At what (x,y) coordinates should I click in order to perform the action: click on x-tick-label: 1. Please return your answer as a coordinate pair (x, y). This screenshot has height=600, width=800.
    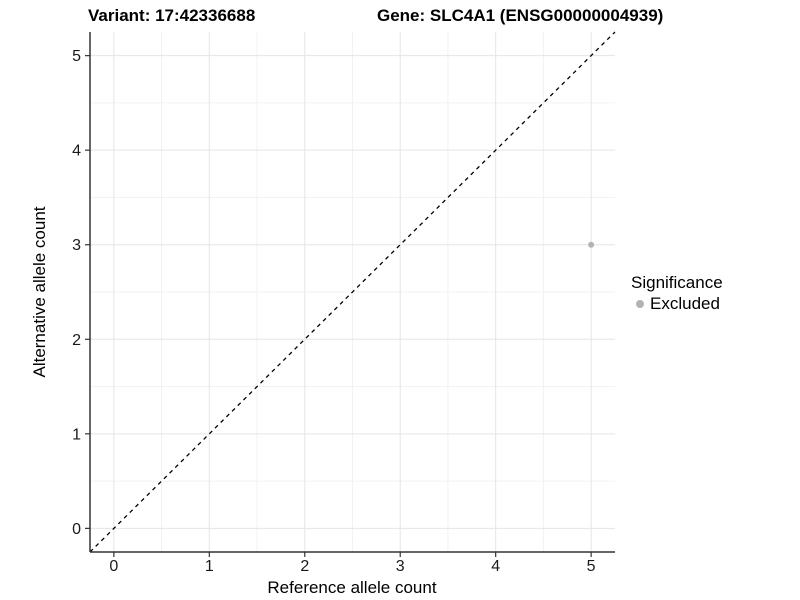
    Looking at the image, I should click on (209, 566).